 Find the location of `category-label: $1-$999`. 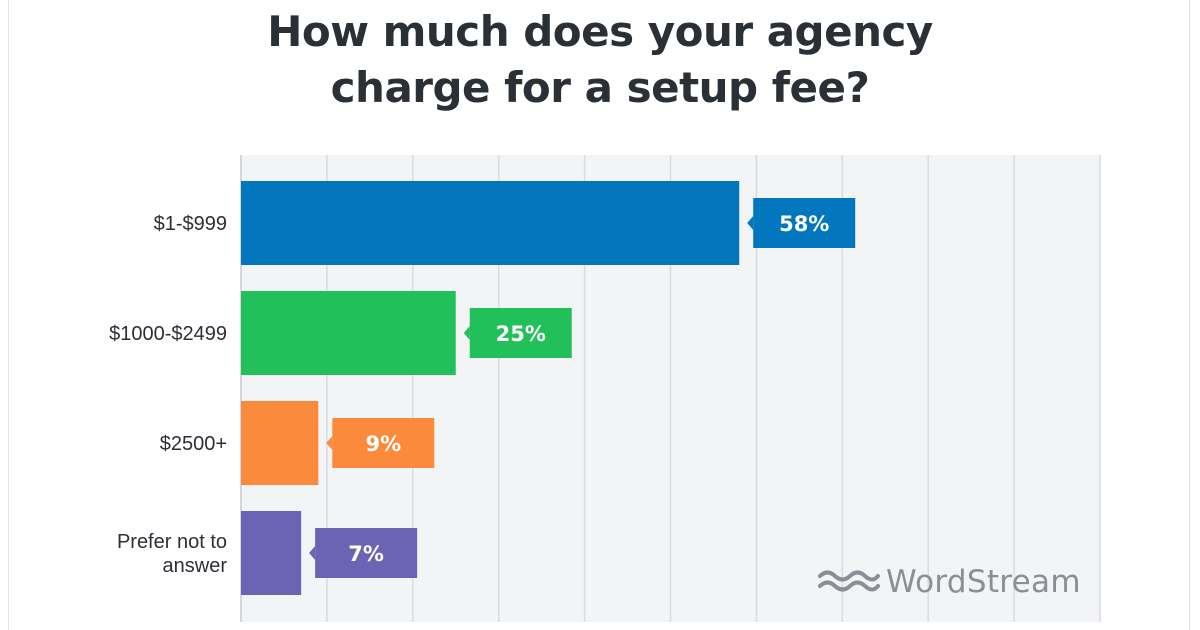

category-label: $1-$999 is located at coordinates (190, 224).